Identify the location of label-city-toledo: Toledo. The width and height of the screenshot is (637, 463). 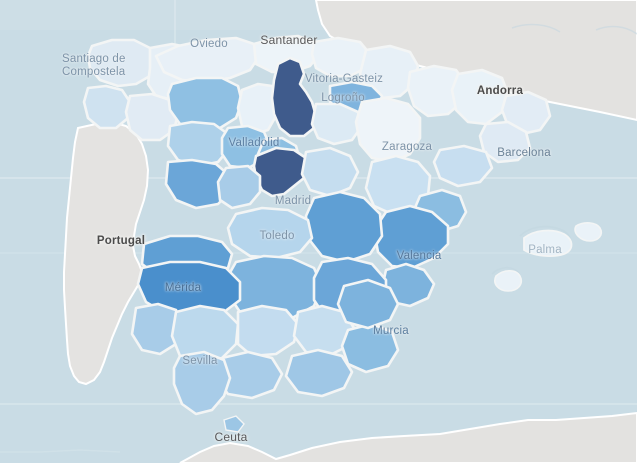
(277, 236).